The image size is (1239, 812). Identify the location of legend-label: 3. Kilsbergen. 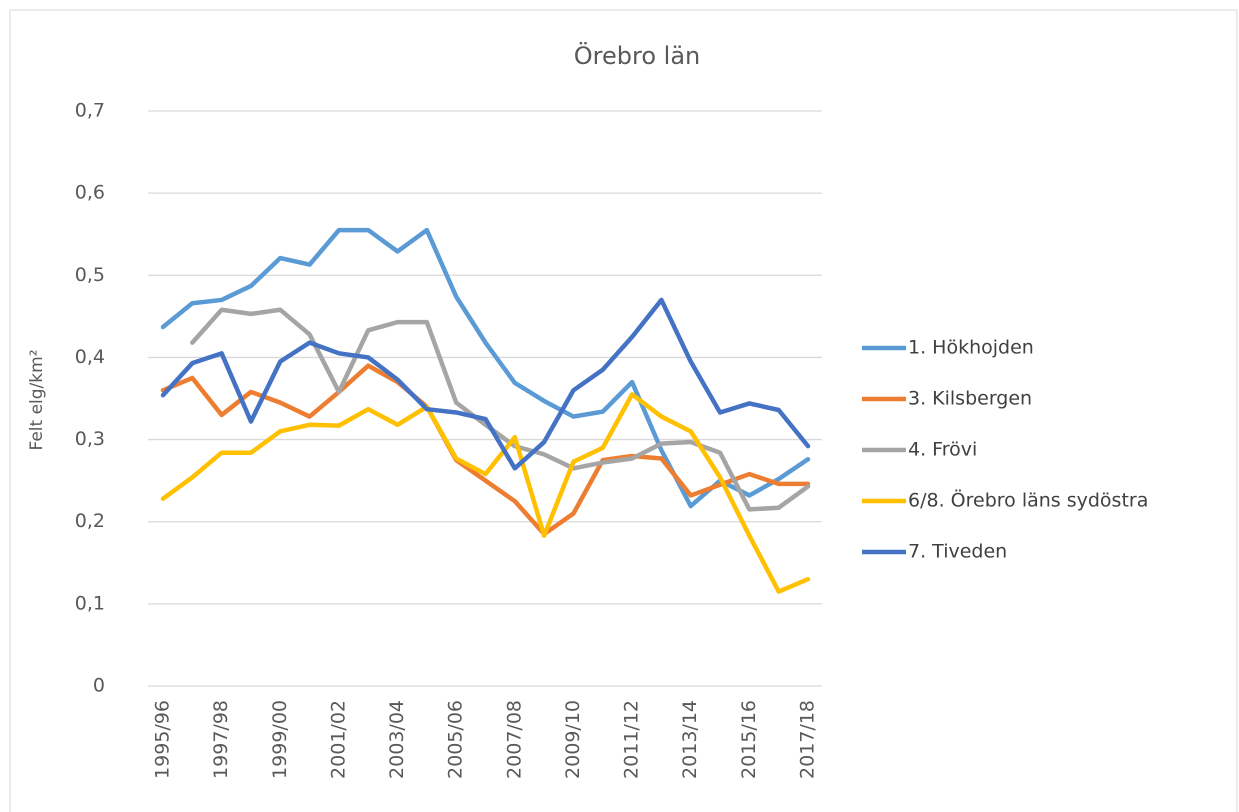
(970, 399).